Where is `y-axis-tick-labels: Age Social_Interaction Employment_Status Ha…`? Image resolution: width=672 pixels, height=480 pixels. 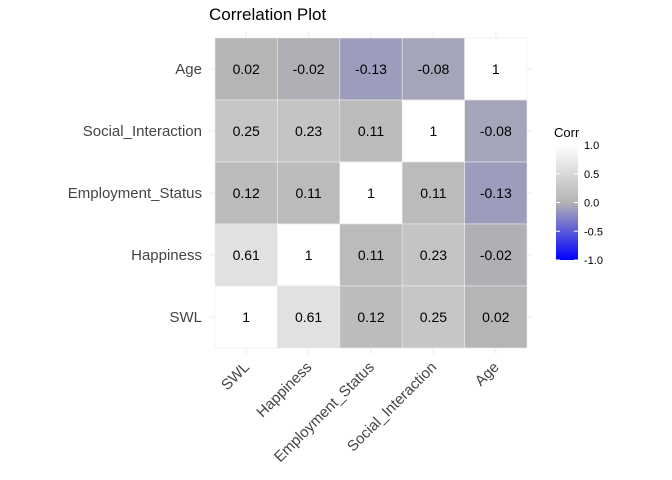 y-axis-tick-labels: Age Social_Interaction Employment_Status Ha… is located at coordinates (135, 193).